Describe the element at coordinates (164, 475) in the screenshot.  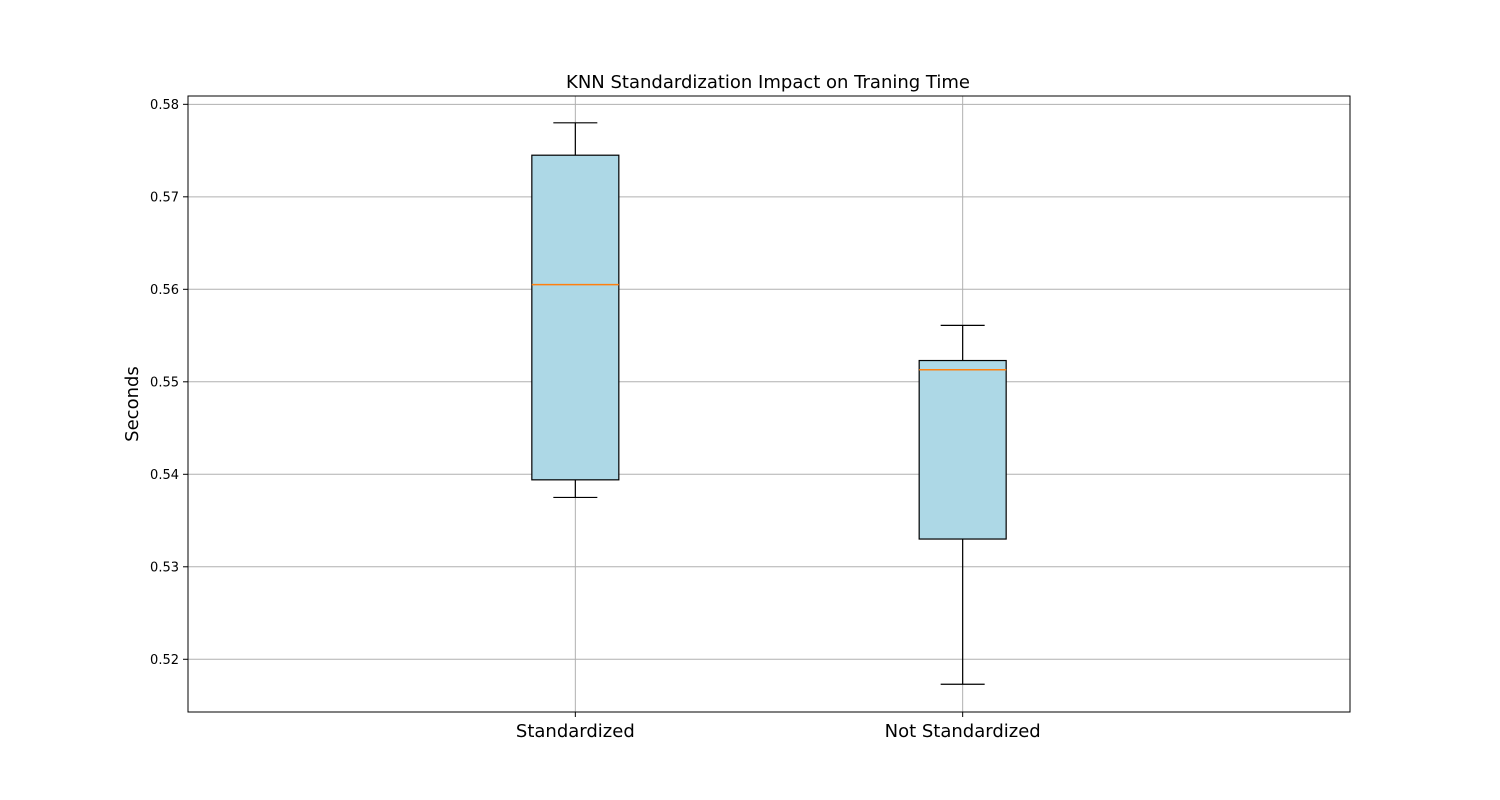
I see `y-tick-label: 0.54` at that location.